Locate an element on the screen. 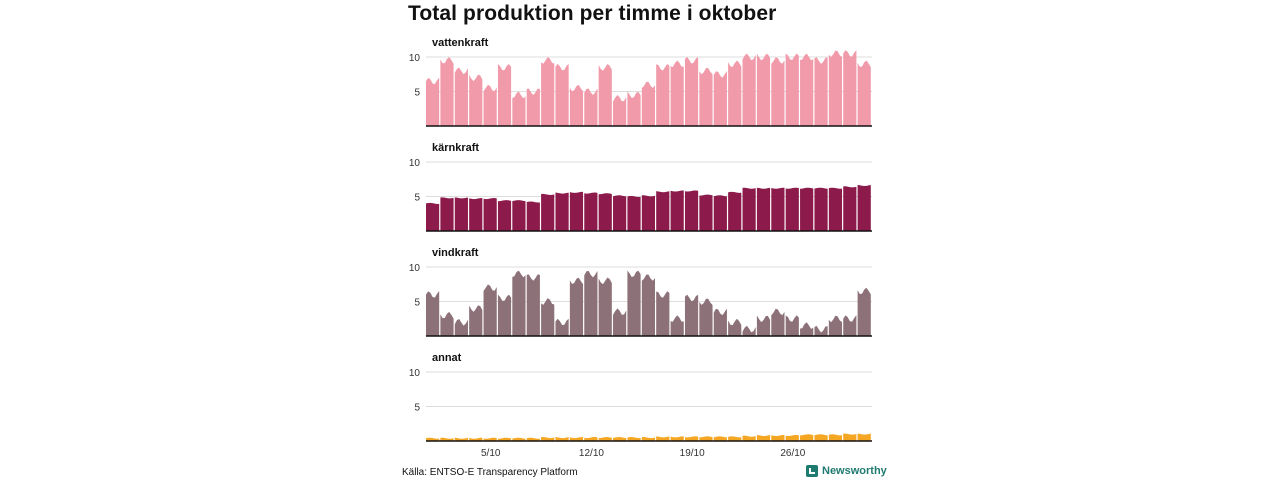  x-tick-label: 12/10 is located at coordinates (591, 453).